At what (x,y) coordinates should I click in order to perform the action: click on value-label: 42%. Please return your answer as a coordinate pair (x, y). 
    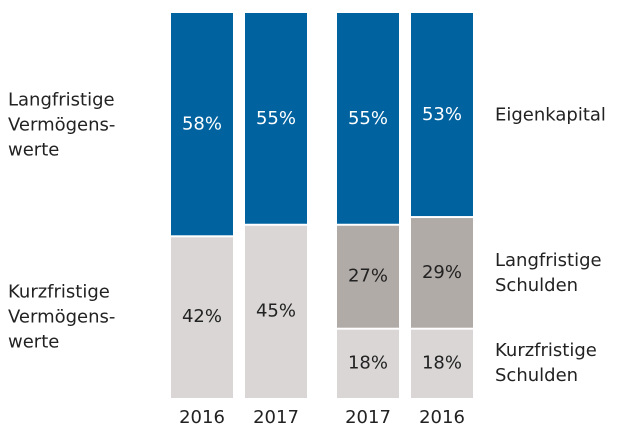
    Looking at the image, I should click on (202, 316).